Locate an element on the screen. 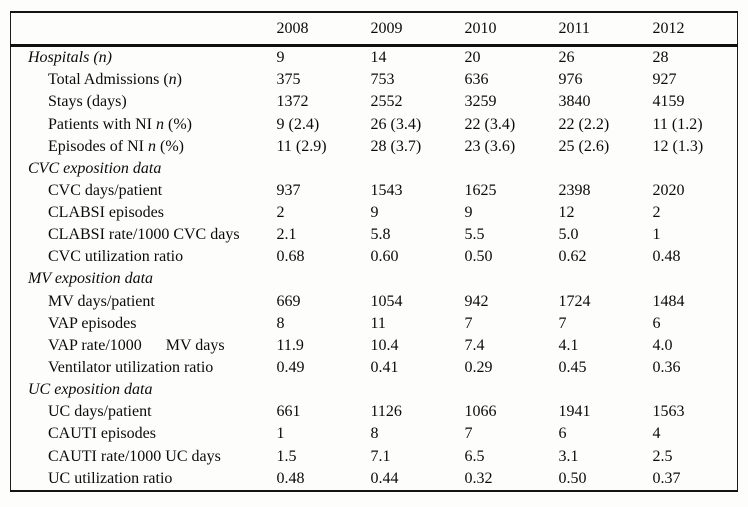 The height and width of the screenshot is (507, 748). table-row: VAP rate/1000 MV days 11.9 10.4 7.4 4.1 4.0 is located at coordinates (374, 346).